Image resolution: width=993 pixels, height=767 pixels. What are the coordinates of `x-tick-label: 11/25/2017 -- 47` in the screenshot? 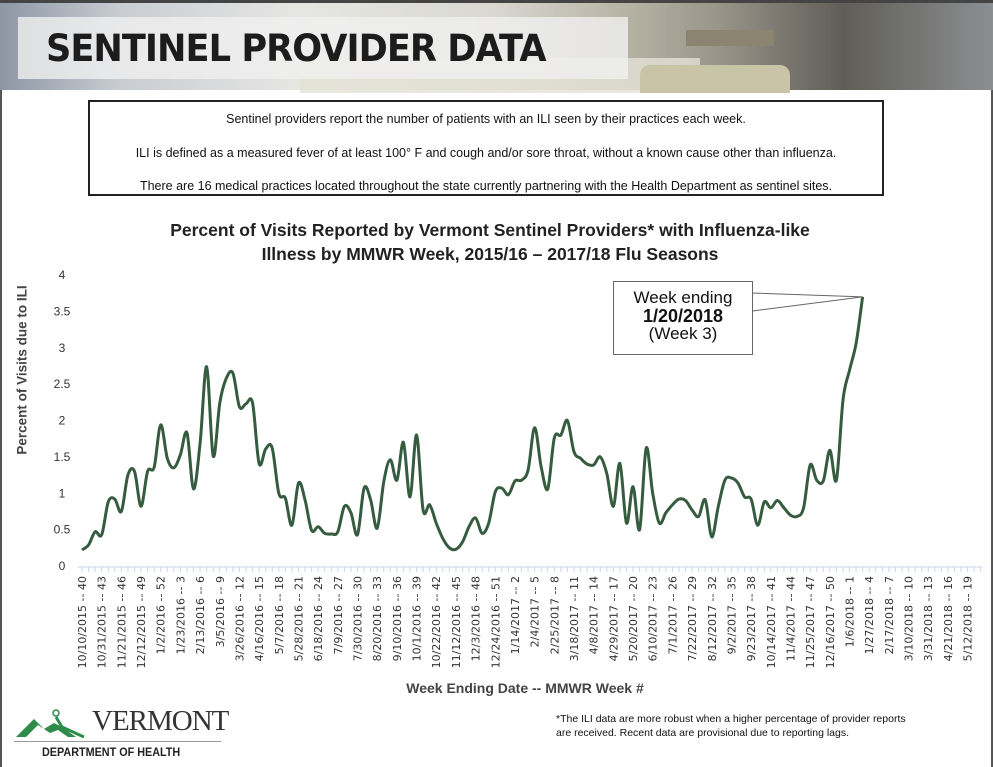 It's located at (810, 622).